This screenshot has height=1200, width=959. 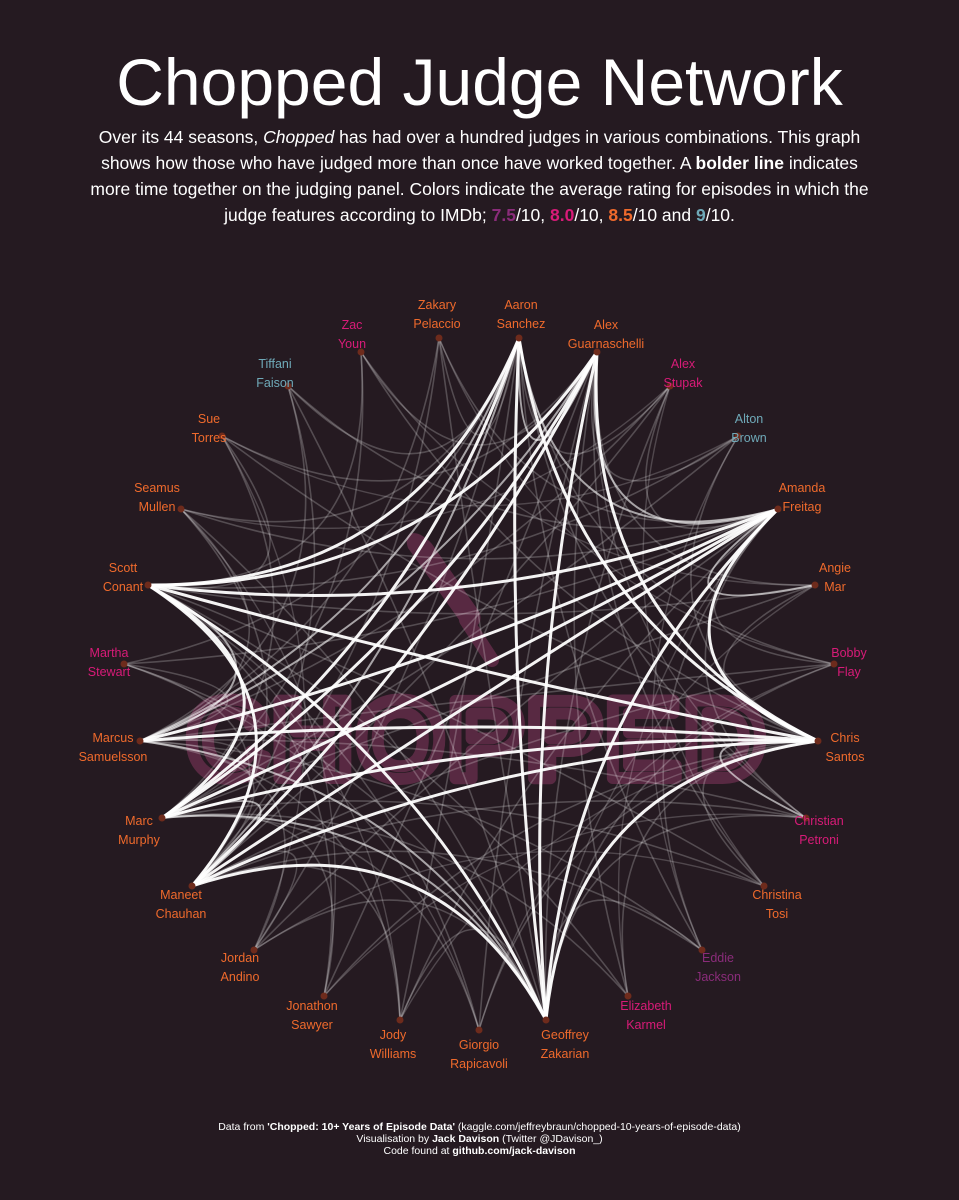 I want to click on judge-label: Elizabeth Karmel, so click(x=645, y=1015).